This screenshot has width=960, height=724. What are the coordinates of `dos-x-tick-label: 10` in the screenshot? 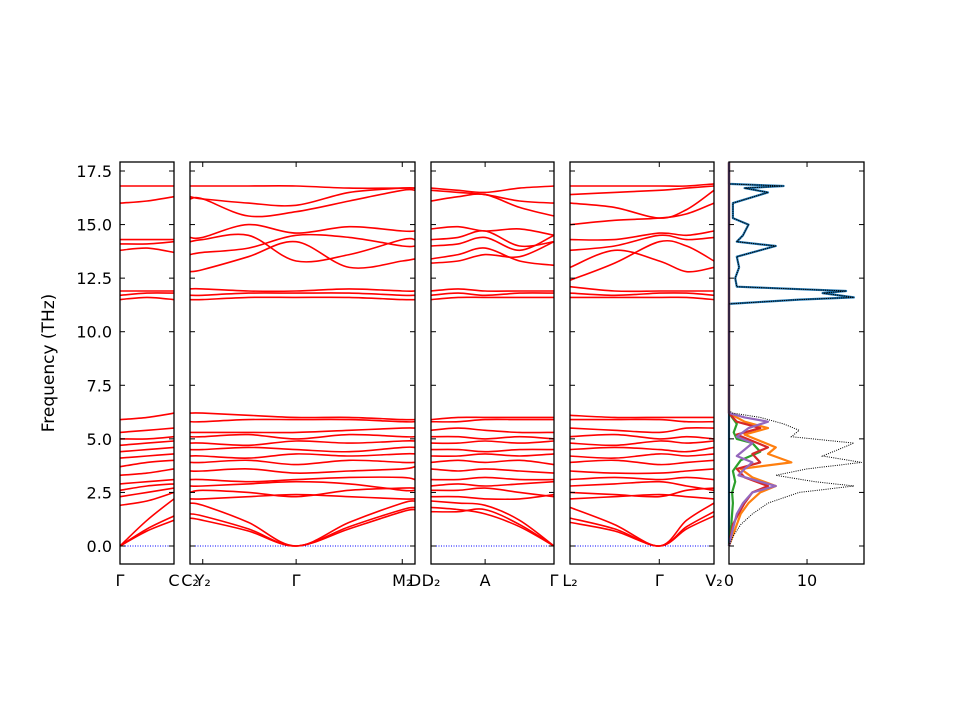 It's located at (807, 580).